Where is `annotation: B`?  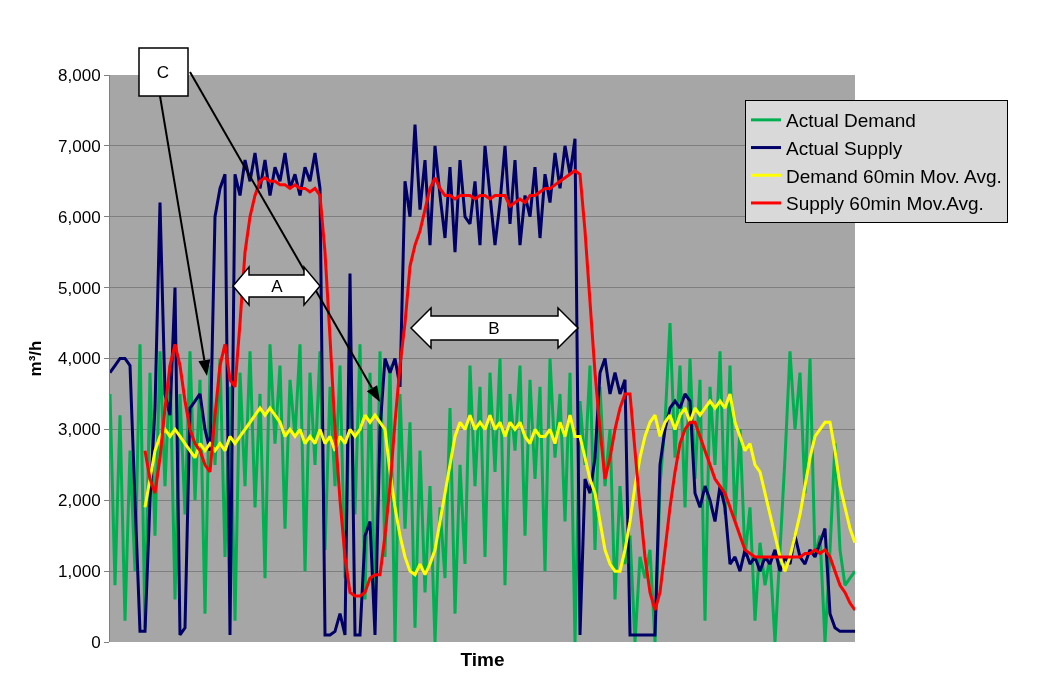
annotation: B is located at coordinates (494, 328).